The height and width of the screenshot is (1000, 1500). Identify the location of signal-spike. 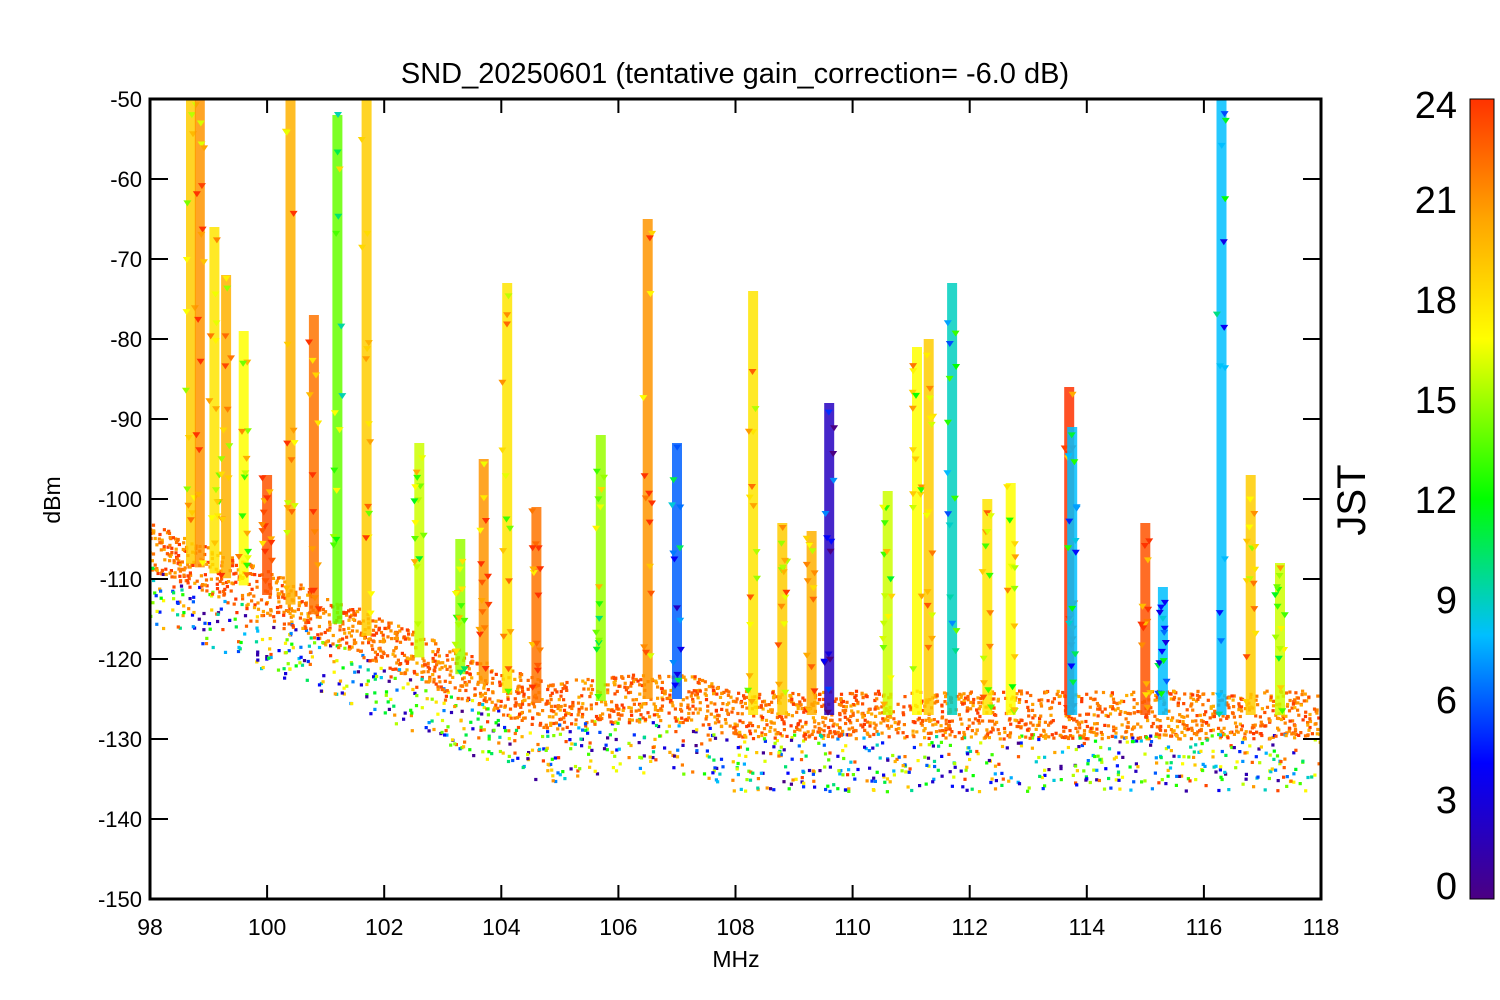
(226, 427).